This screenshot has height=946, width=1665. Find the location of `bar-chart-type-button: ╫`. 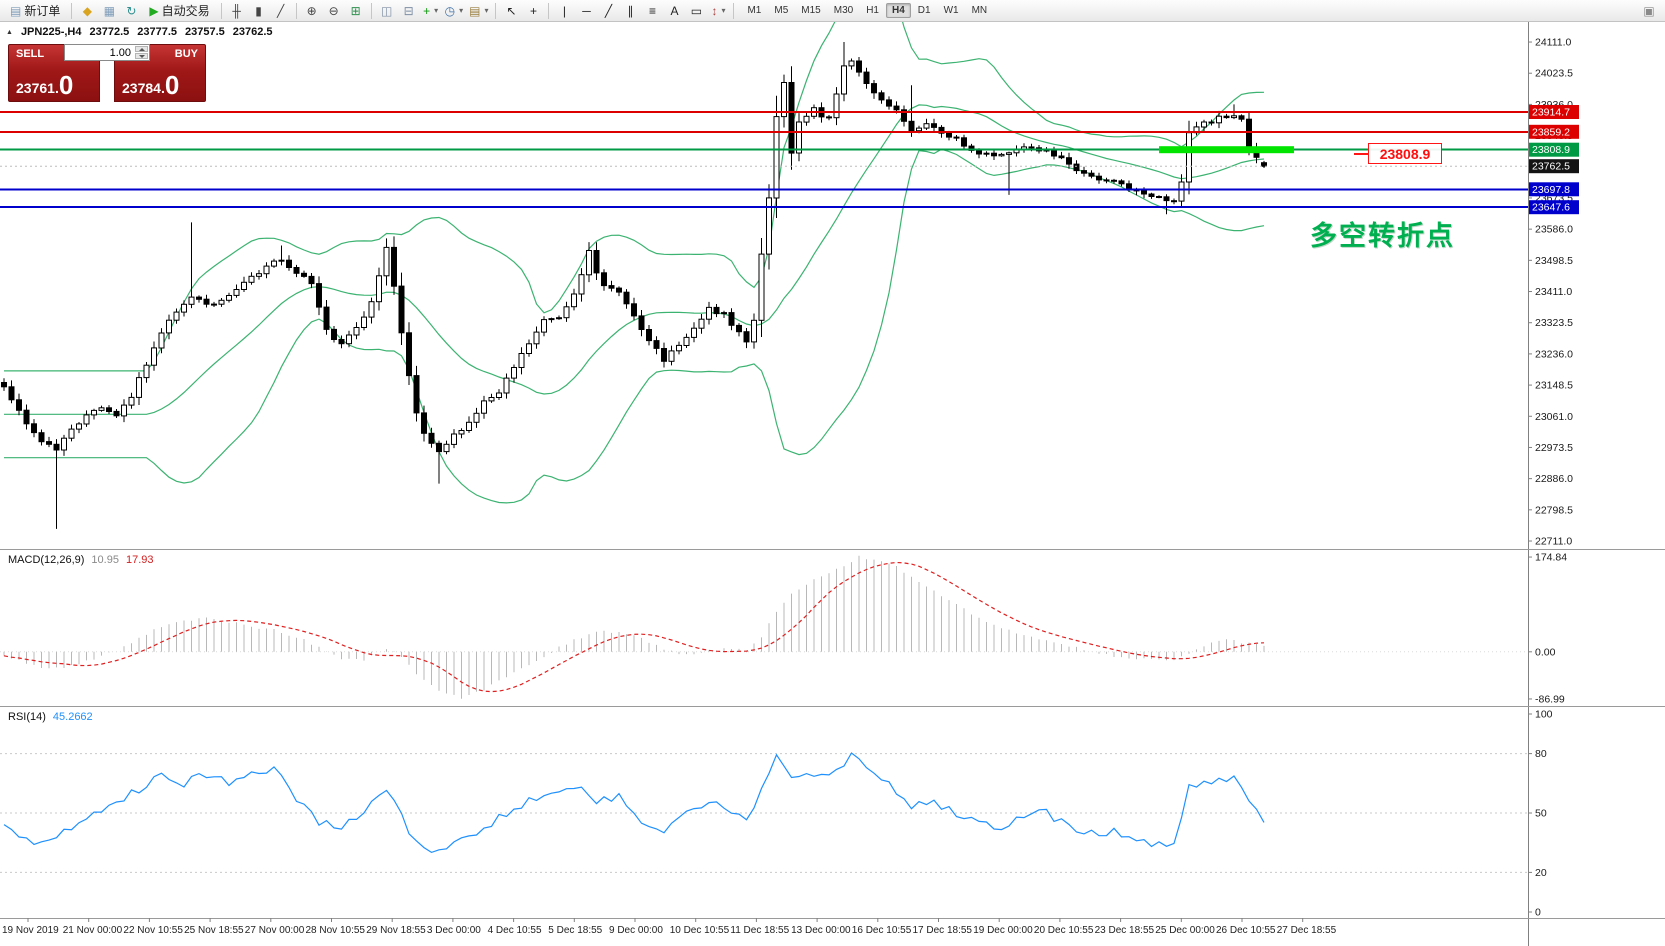

bar-chart-type-button: ╫ is located at coordinates (237, 11).